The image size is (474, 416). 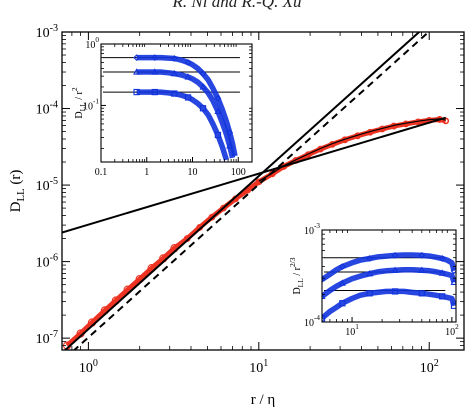 I want to click on inset-top-y-axis-label: DLL / r2, so click(x=78, y=103).